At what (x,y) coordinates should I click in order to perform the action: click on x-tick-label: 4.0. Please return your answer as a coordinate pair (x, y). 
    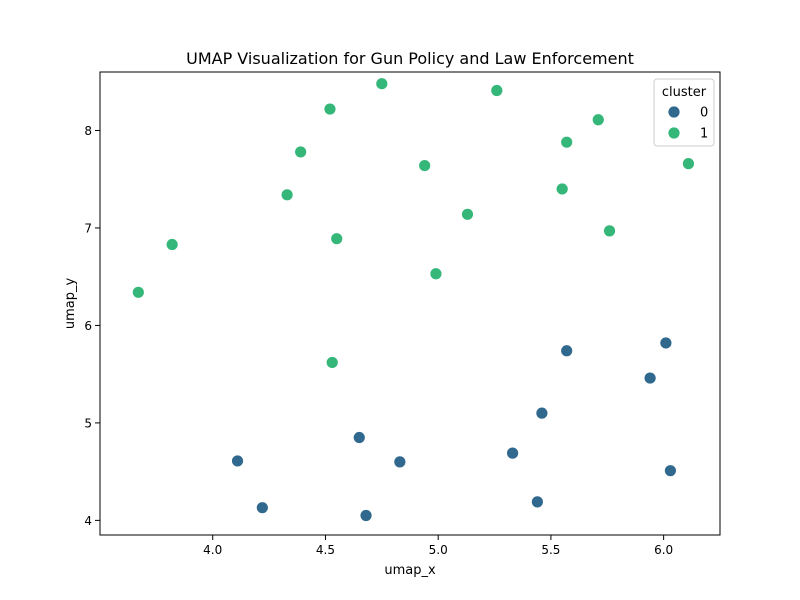
    Looking at the image, I should click on (212, 550).